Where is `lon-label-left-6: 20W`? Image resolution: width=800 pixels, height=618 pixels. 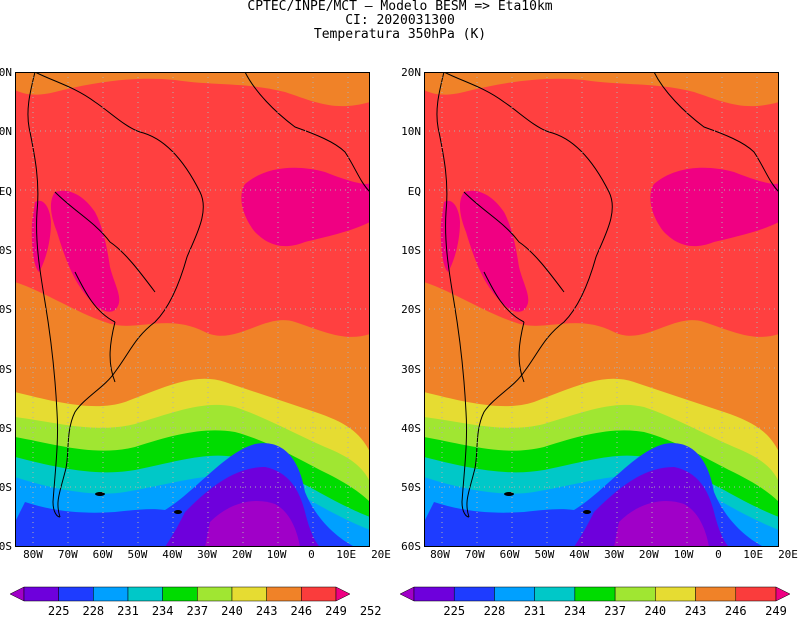
lon-label-left-6: 20W is located at coordinates (241, 554).